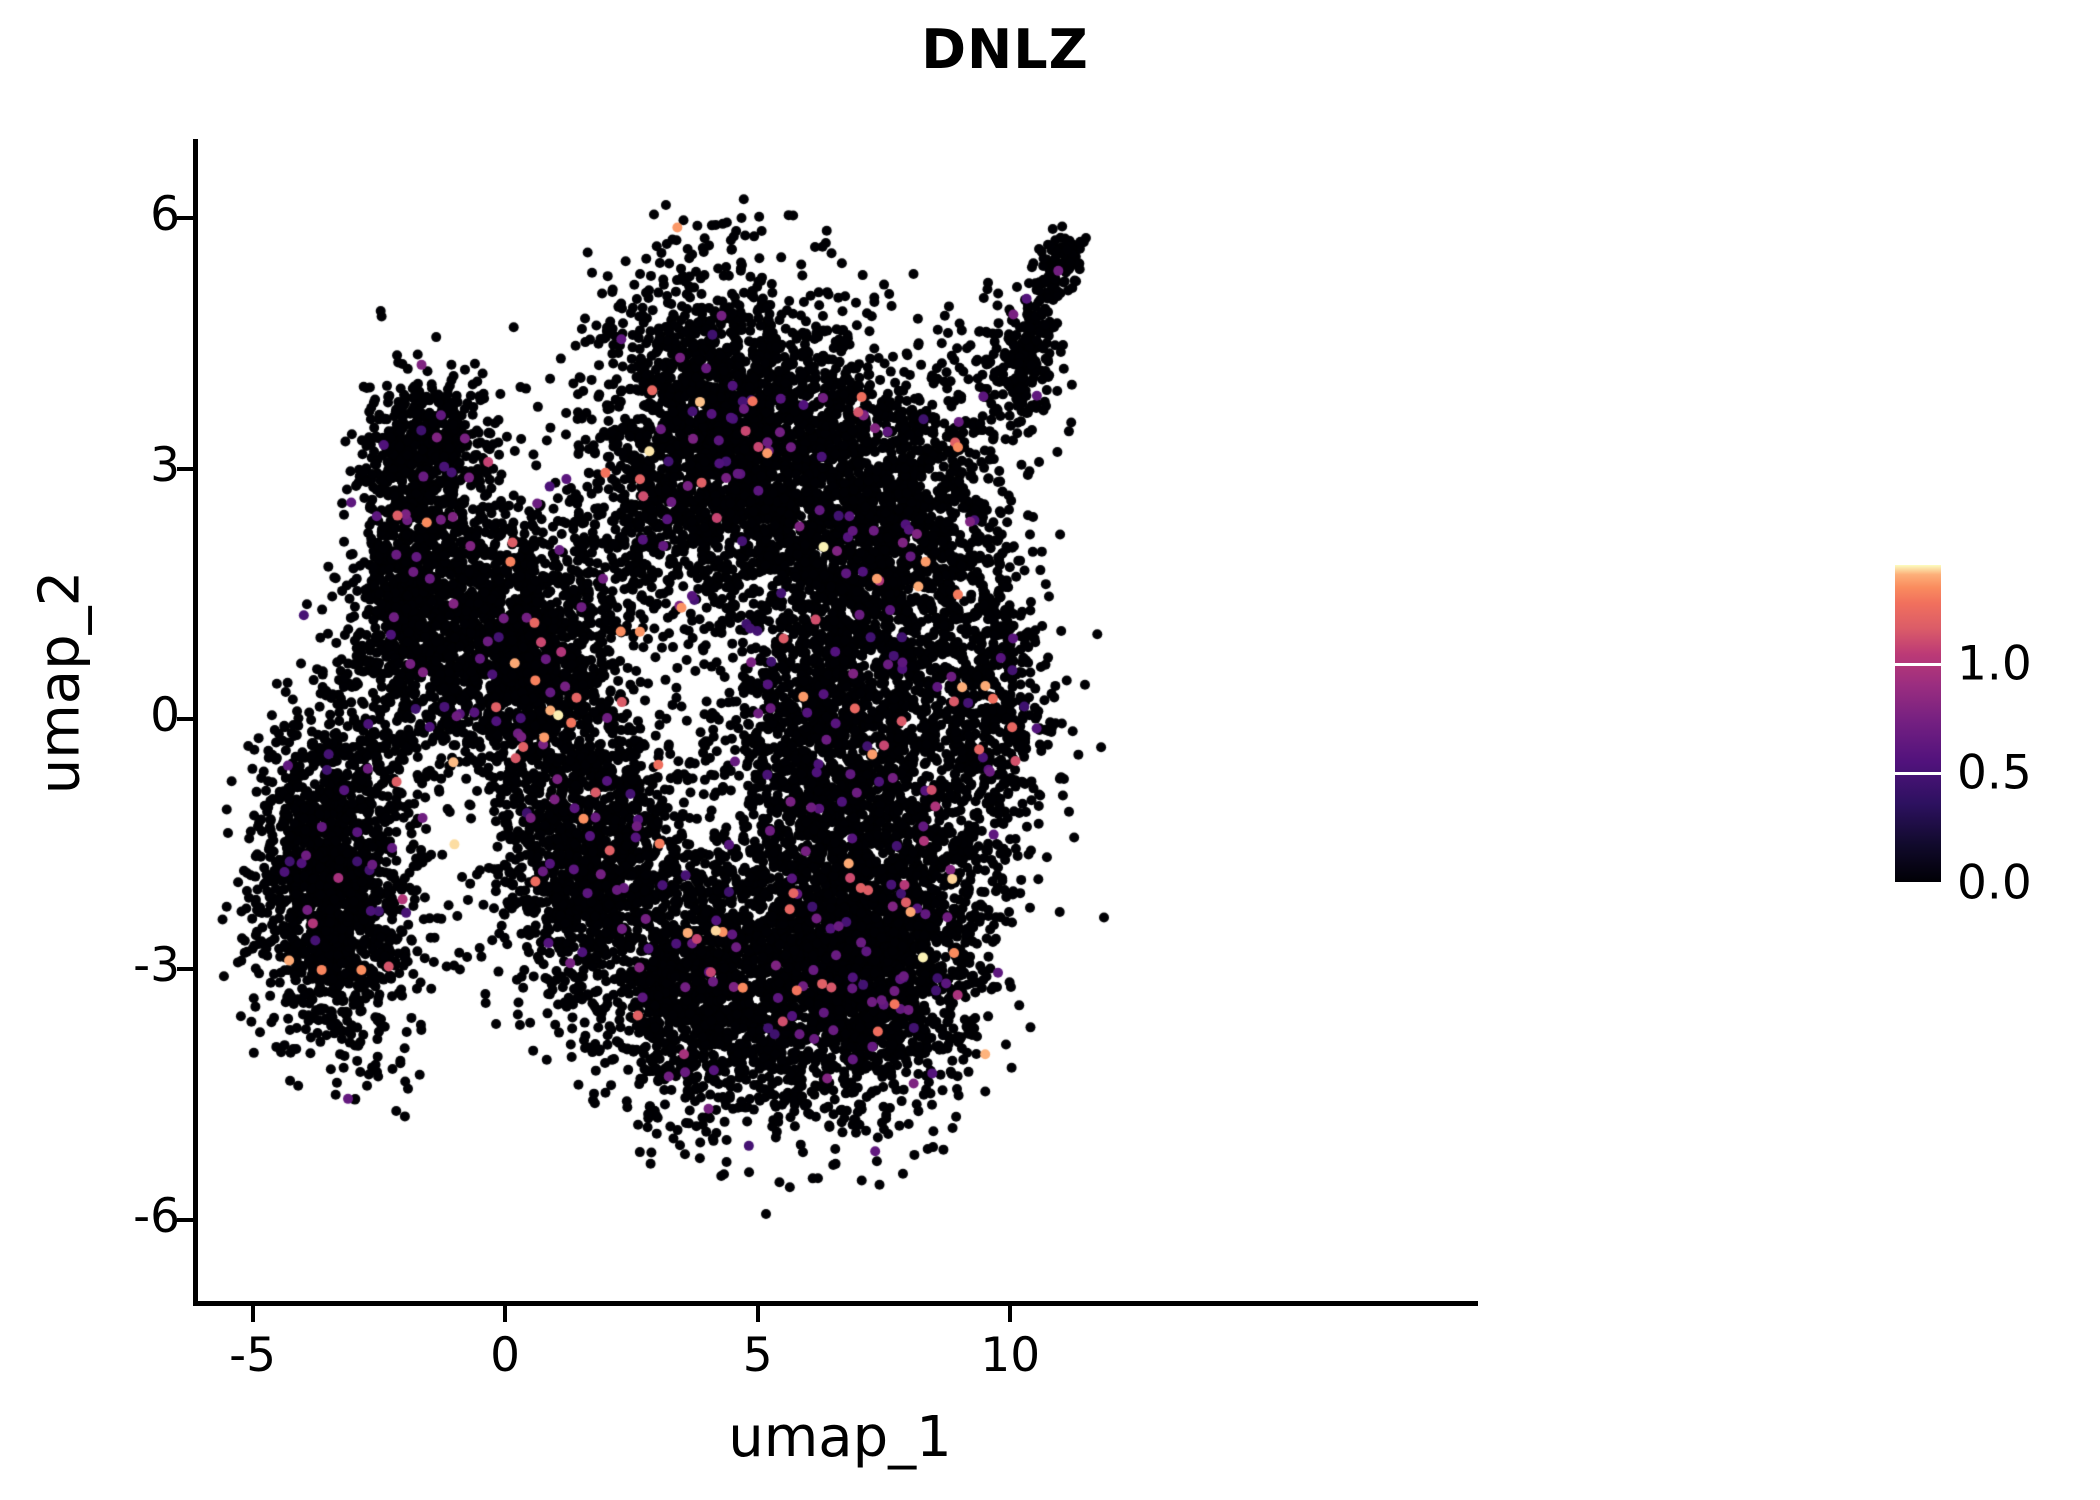  Describe the element at coordinates (252, 1355) in the screenshot. I see `x-tick-label: -5` at that location.